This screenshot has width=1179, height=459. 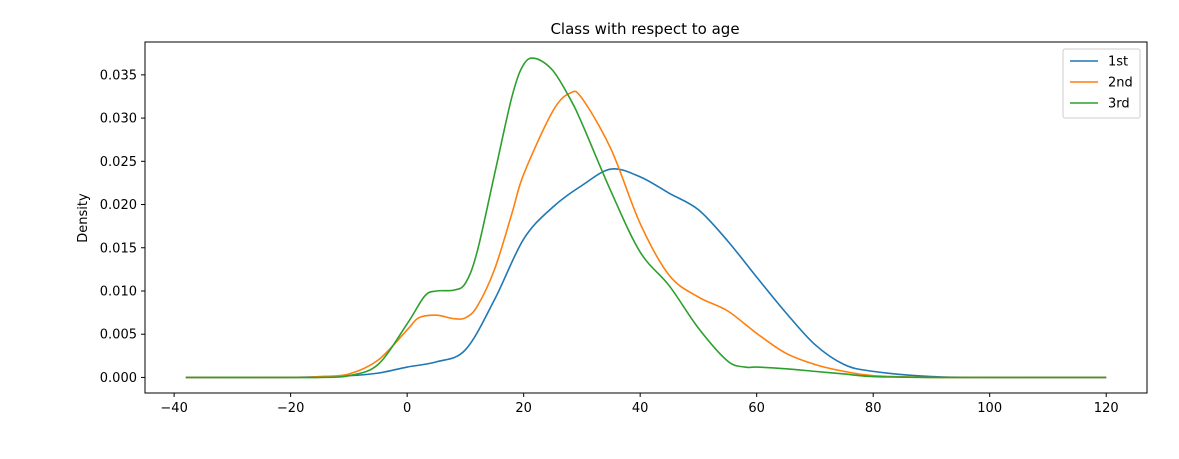 I want to click on x-tick-label: 100, so click(x=989, y=408).